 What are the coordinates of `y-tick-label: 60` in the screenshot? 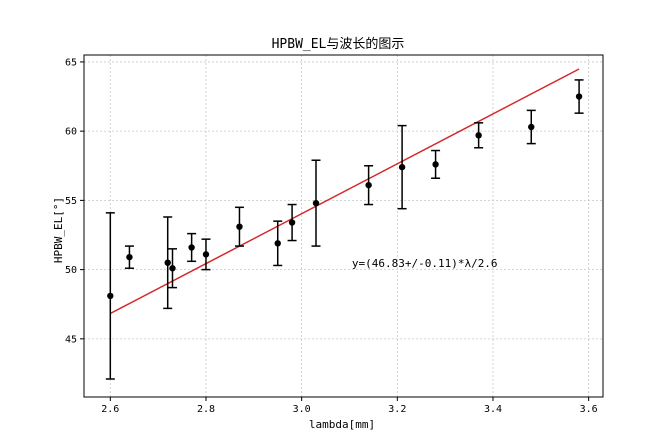 It's located at (71, 132).